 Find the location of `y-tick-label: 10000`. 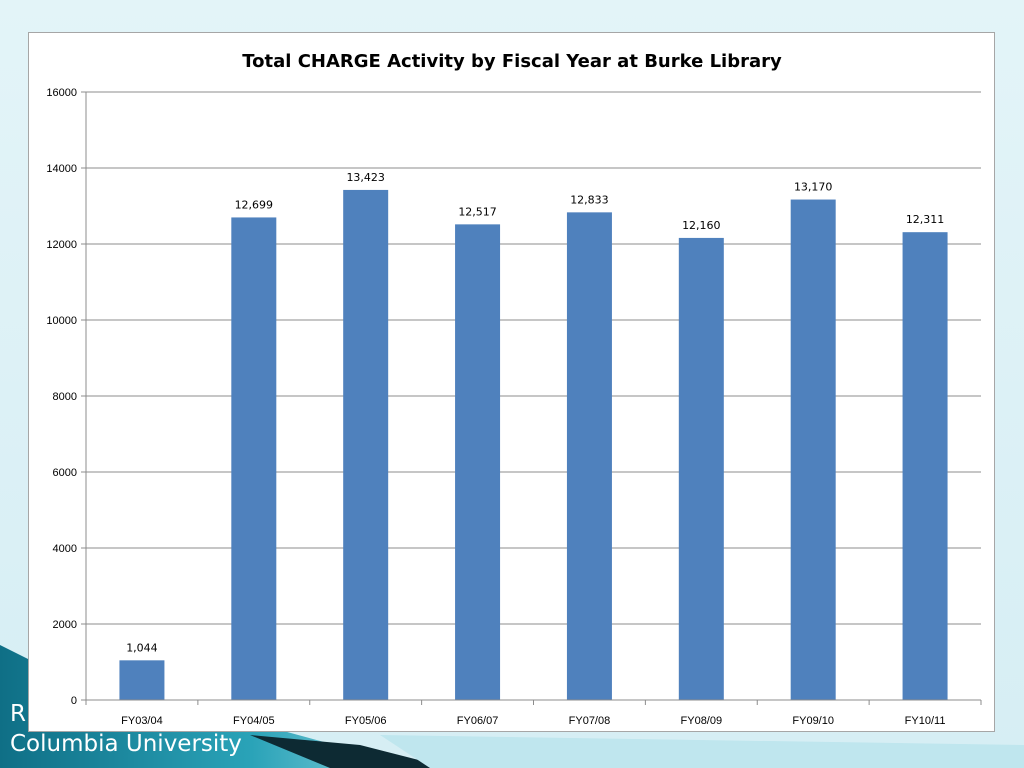

y-tick-label: 10000 is located at coordinates (61, 321).